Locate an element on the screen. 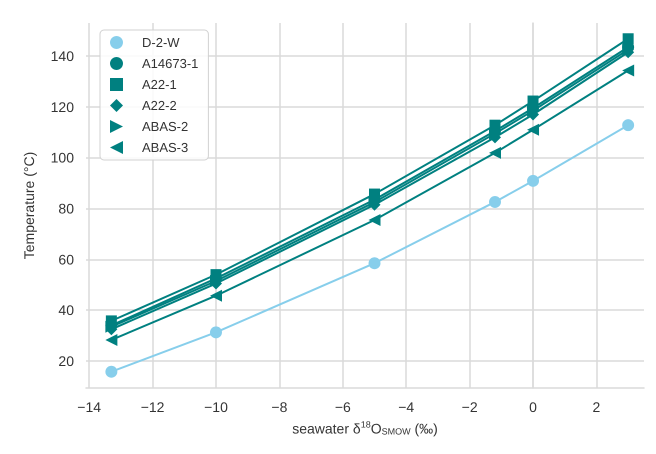  legend-label: A14673-1 is located at coordinates (170, 63).